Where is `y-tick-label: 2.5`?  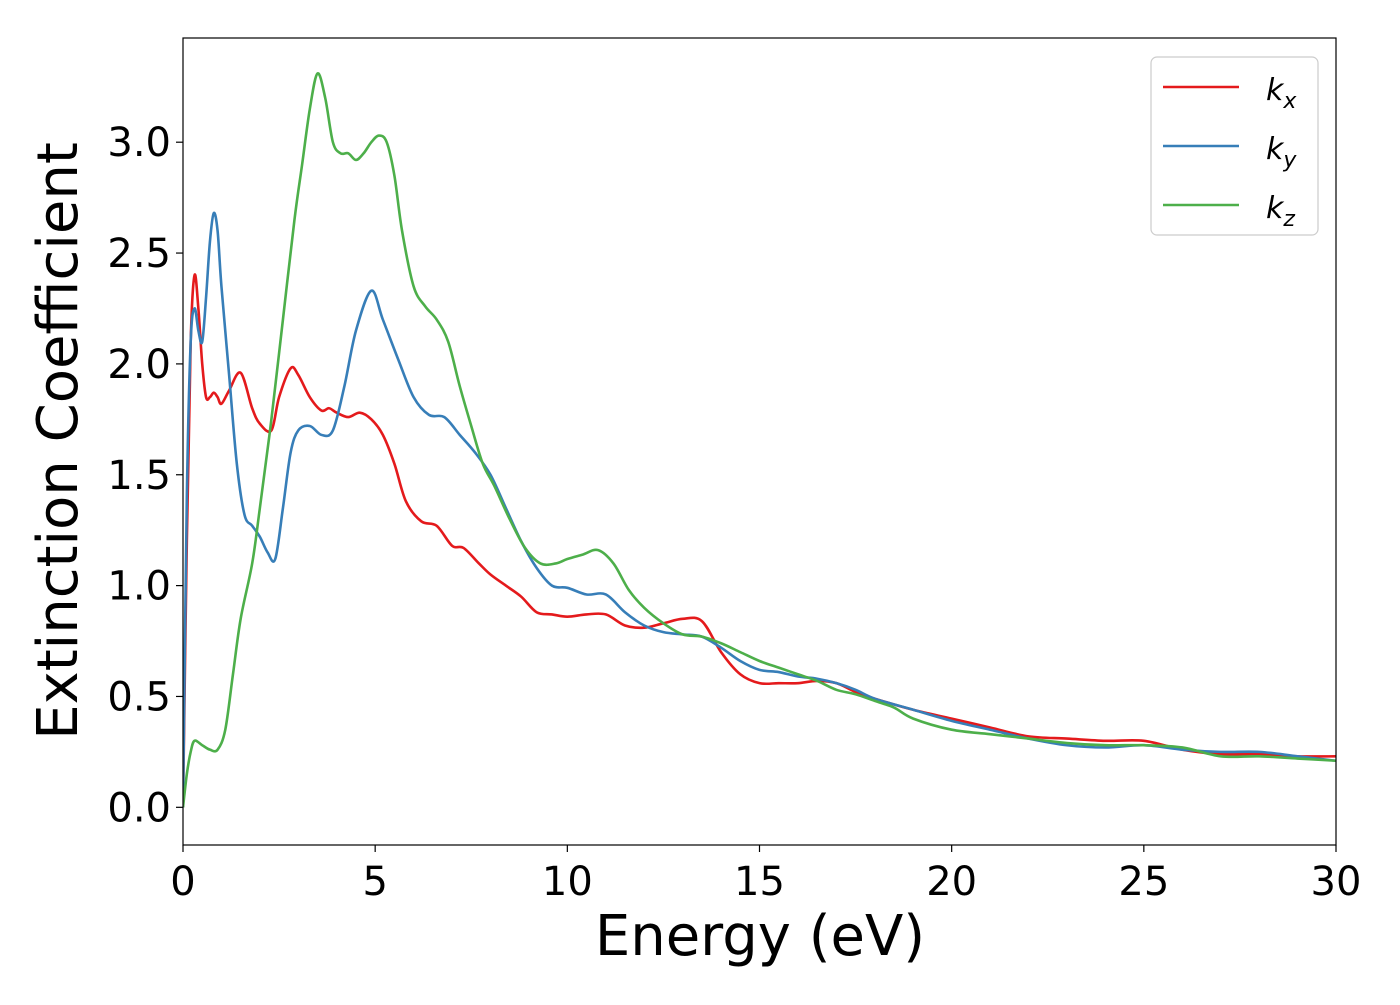 y-tick-label: 2.5 is located at coordinates (139, 254).